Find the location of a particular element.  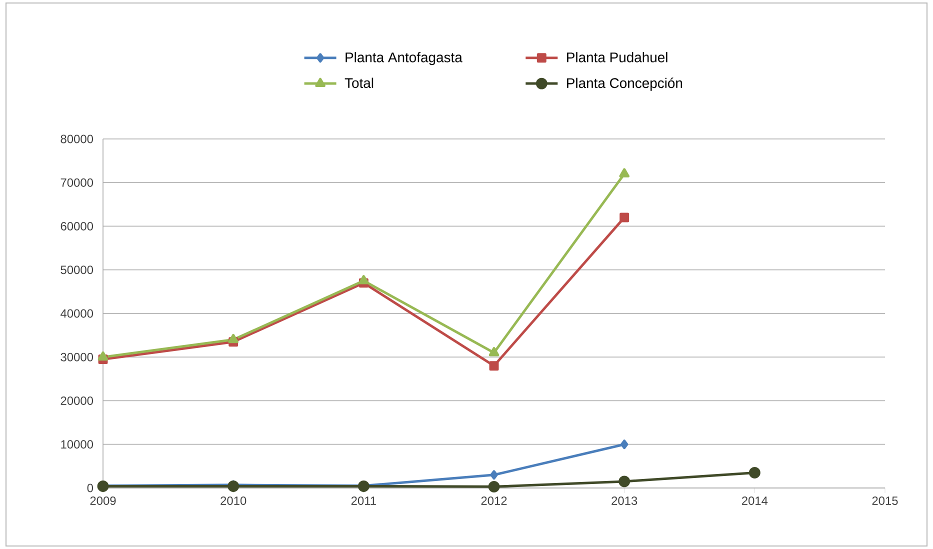

y-tick-label: 40000 is located at coordinates (77, 313).